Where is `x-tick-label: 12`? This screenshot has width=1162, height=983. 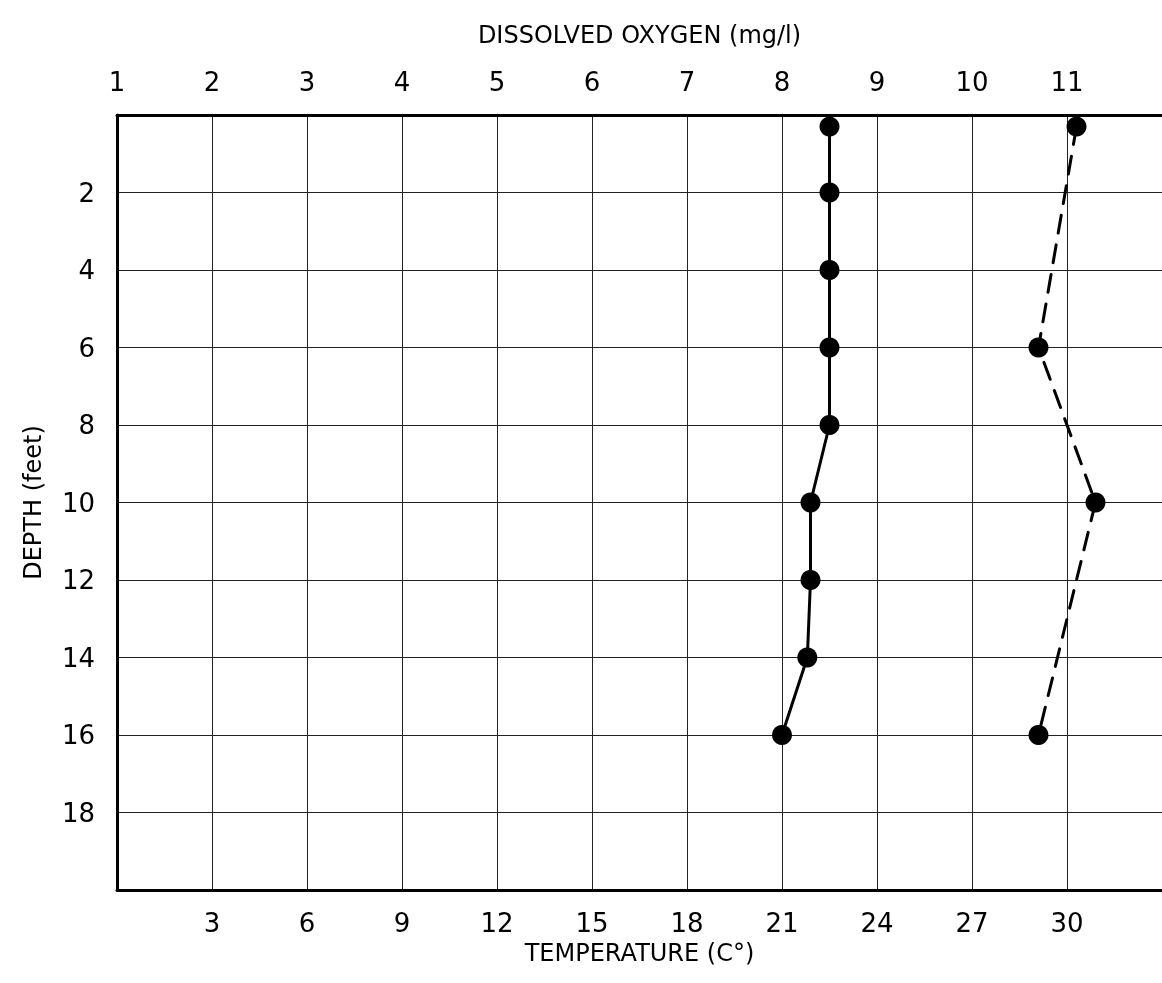 x-tick-label: 12 is located at coordinates (497, 923).